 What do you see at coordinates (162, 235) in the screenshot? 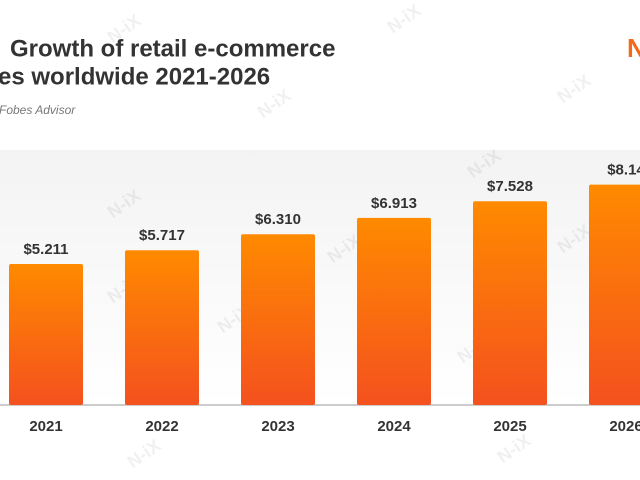
I see `value-label: $5.717` at bounding box center [162, 235].